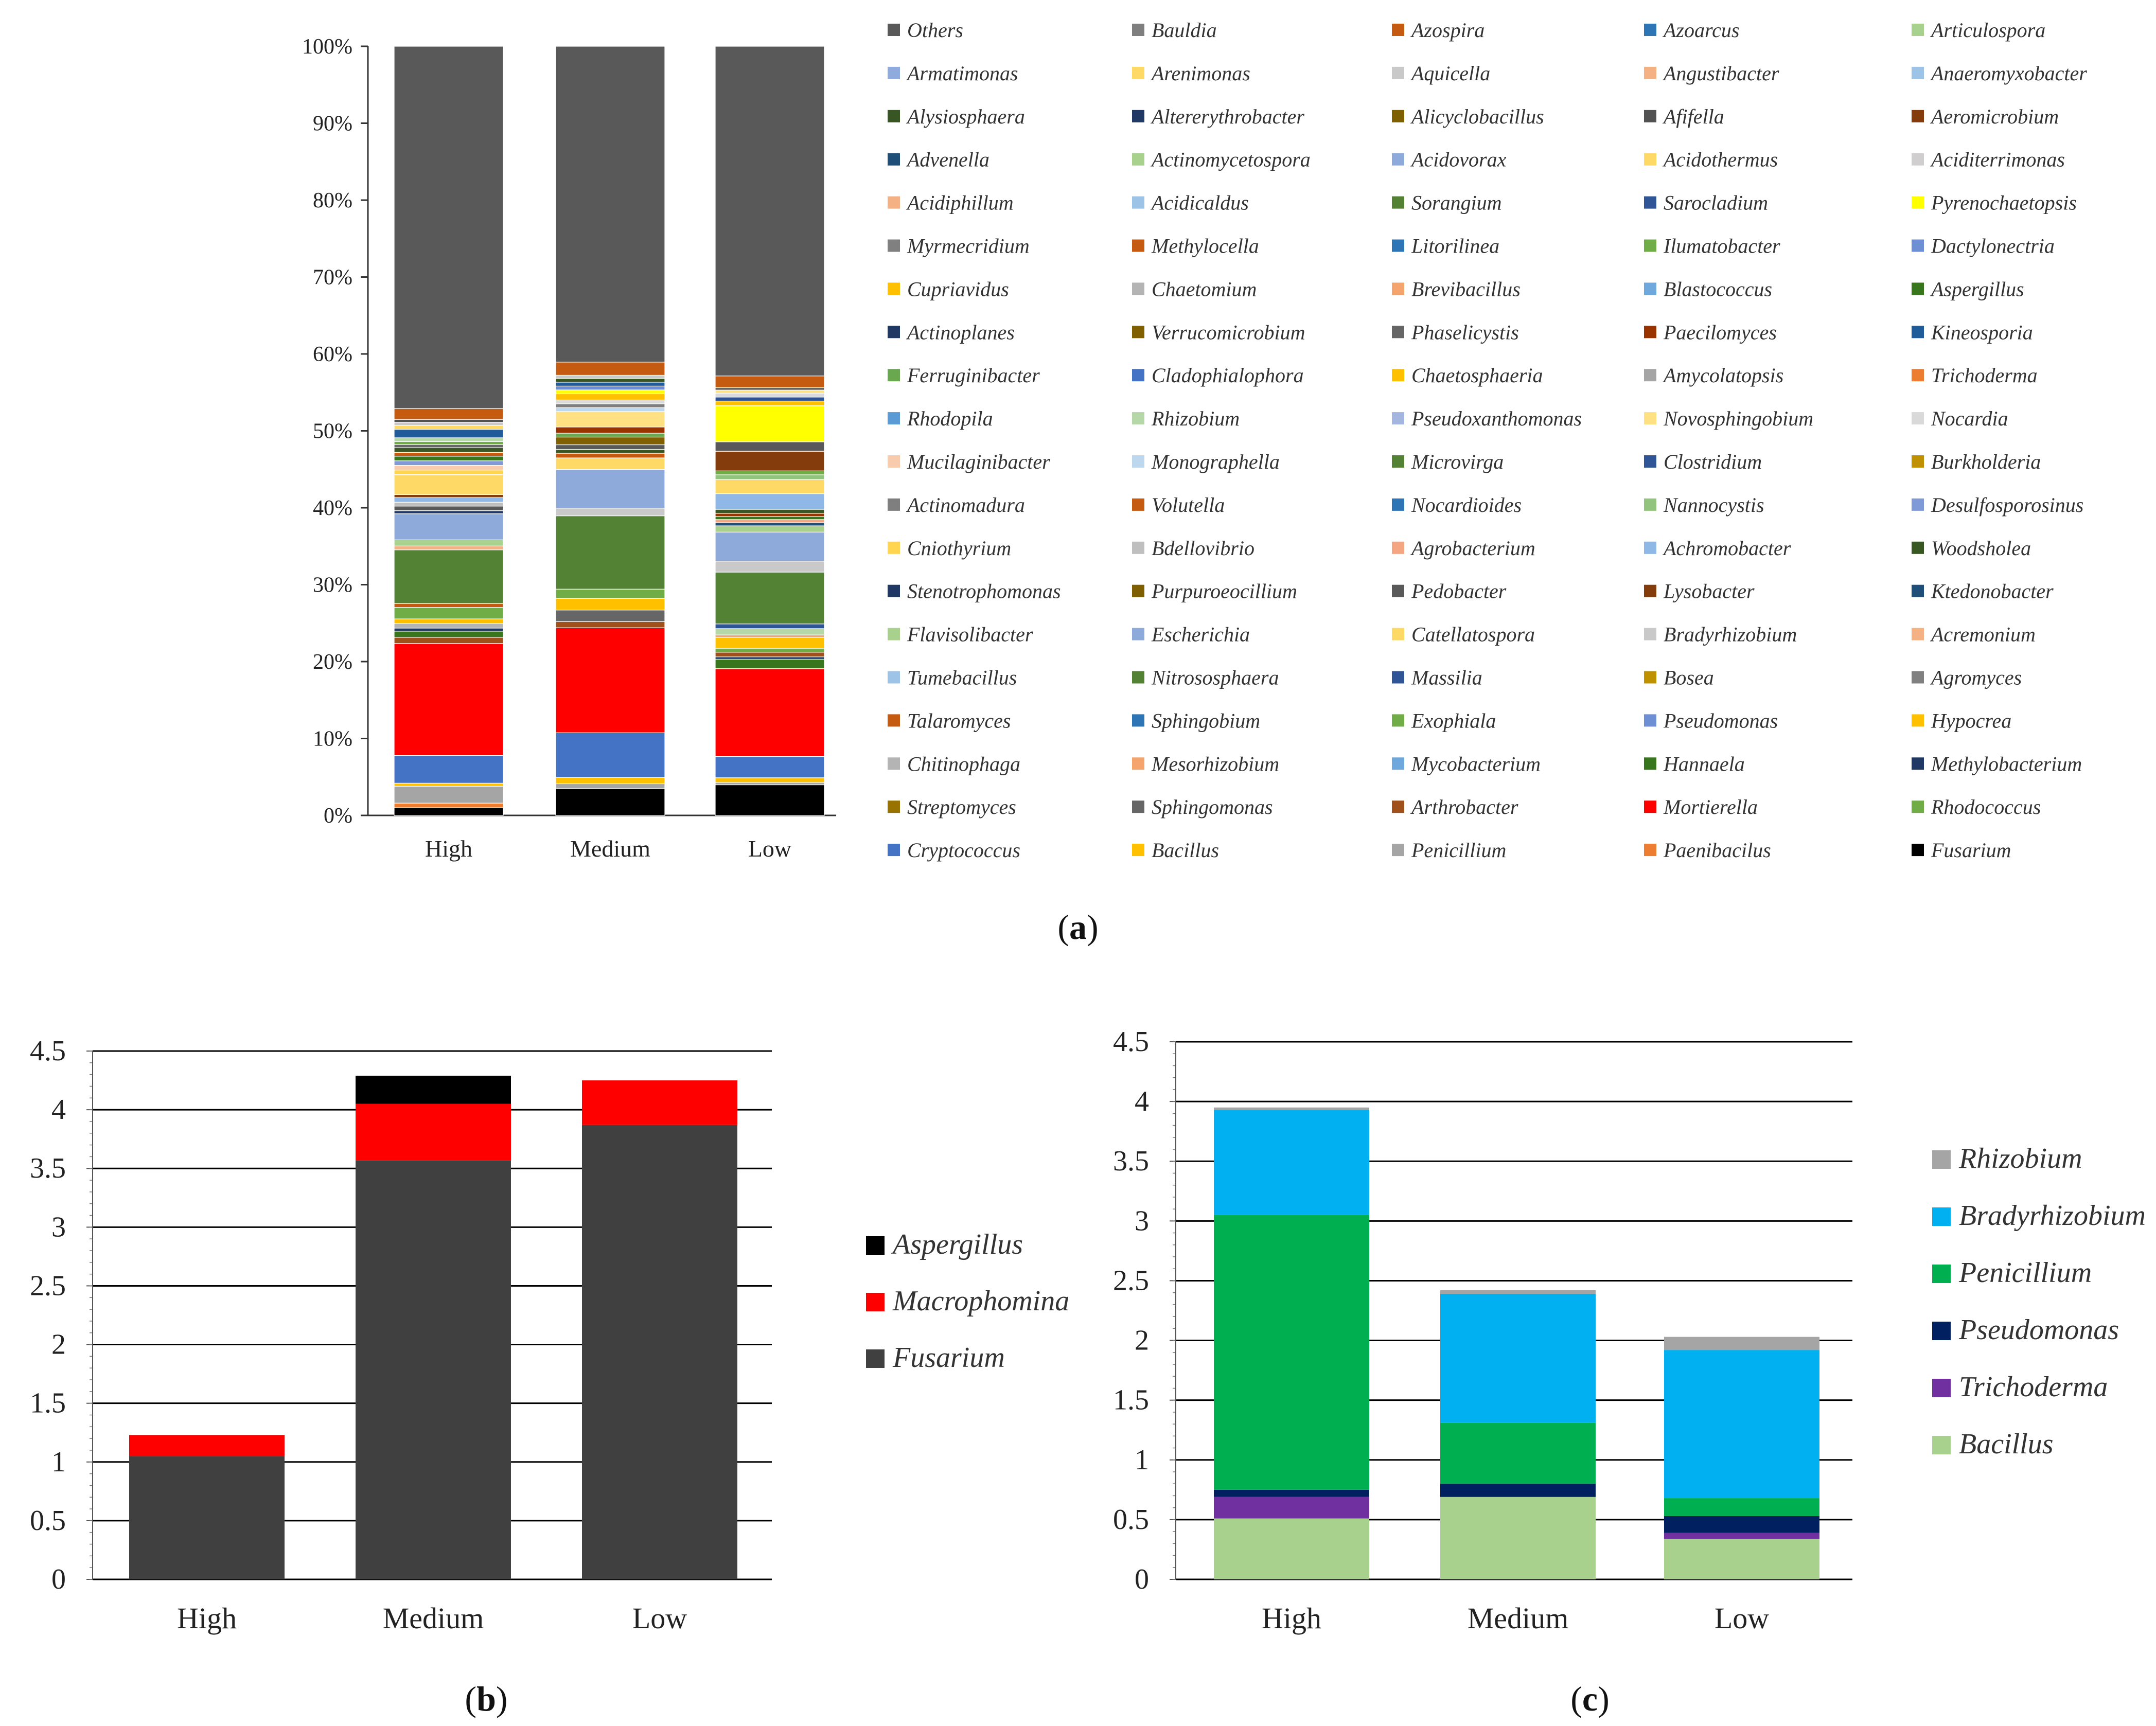 The height and width of the screenshot is (1726, 2156). What do you see at coordinates (1212, 807) in the screenshot?
I see `legend-label-sphingomonas: Sphingomonas` at bounding box center [1212, 807].